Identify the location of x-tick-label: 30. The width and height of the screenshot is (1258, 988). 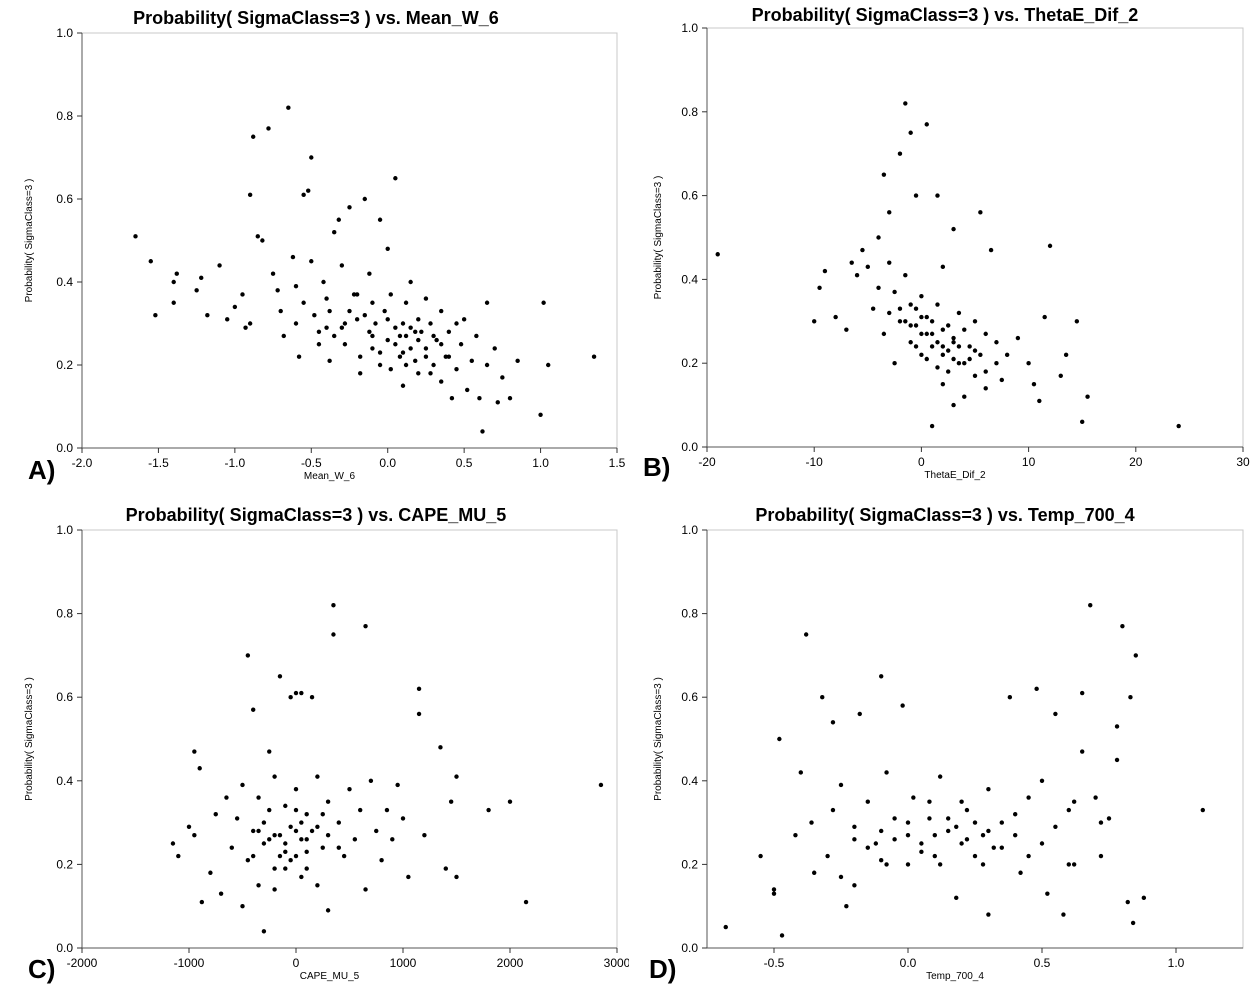
(1243, 462).